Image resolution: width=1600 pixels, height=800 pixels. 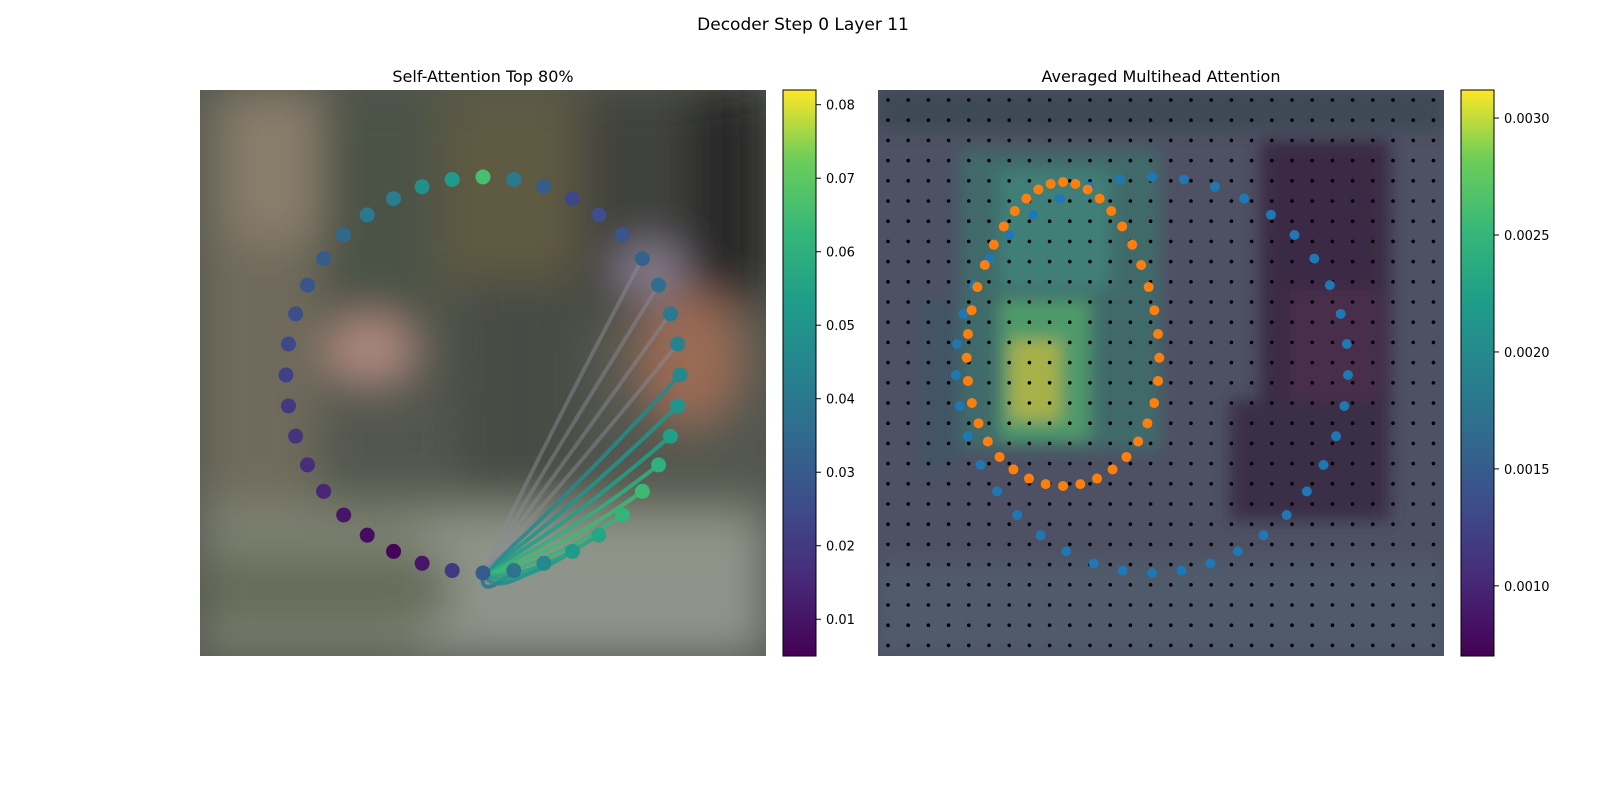 I want to click on colorbar-tick-label: 0.0020, so click(x=1527, y=353).